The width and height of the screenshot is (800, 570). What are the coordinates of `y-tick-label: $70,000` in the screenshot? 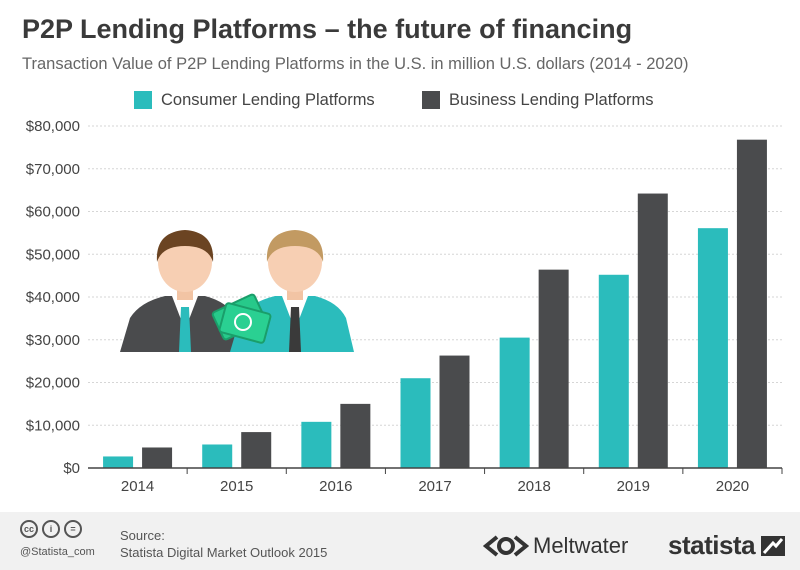 It's located at (53, 169).